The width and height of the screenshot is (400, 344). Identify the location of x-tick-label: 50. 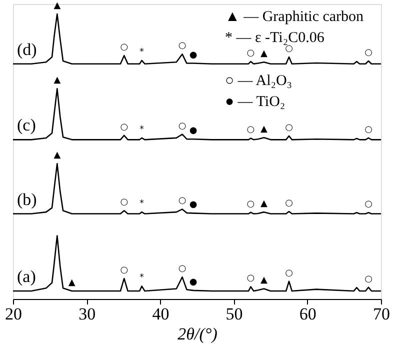
(234, 314).